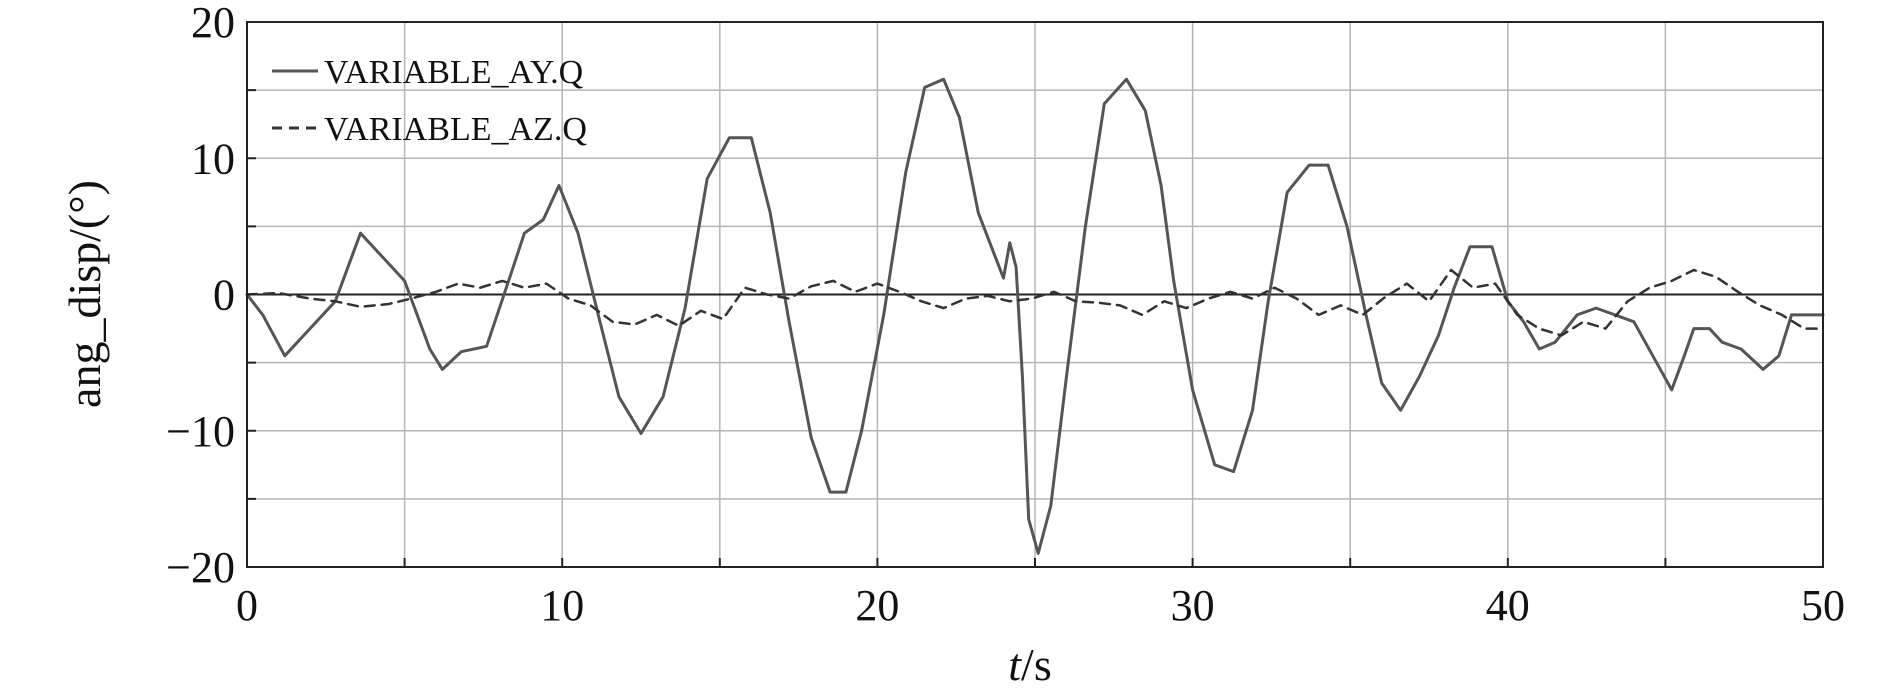 The width and height of the screenshot is (1890, 692). I want to click on legend-label-ay: VARIABLE_AY.Q, so click(453, 72).